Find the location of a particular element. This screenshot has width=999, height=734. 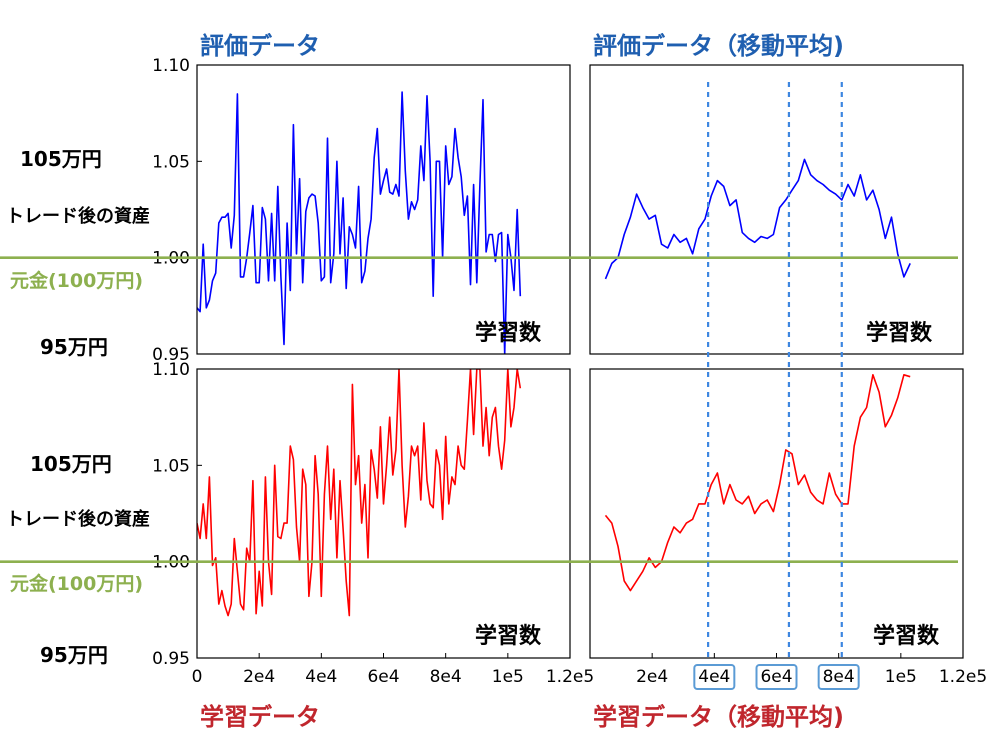

bottom-label-95: 95万円 is located at coordinates (74, 655).